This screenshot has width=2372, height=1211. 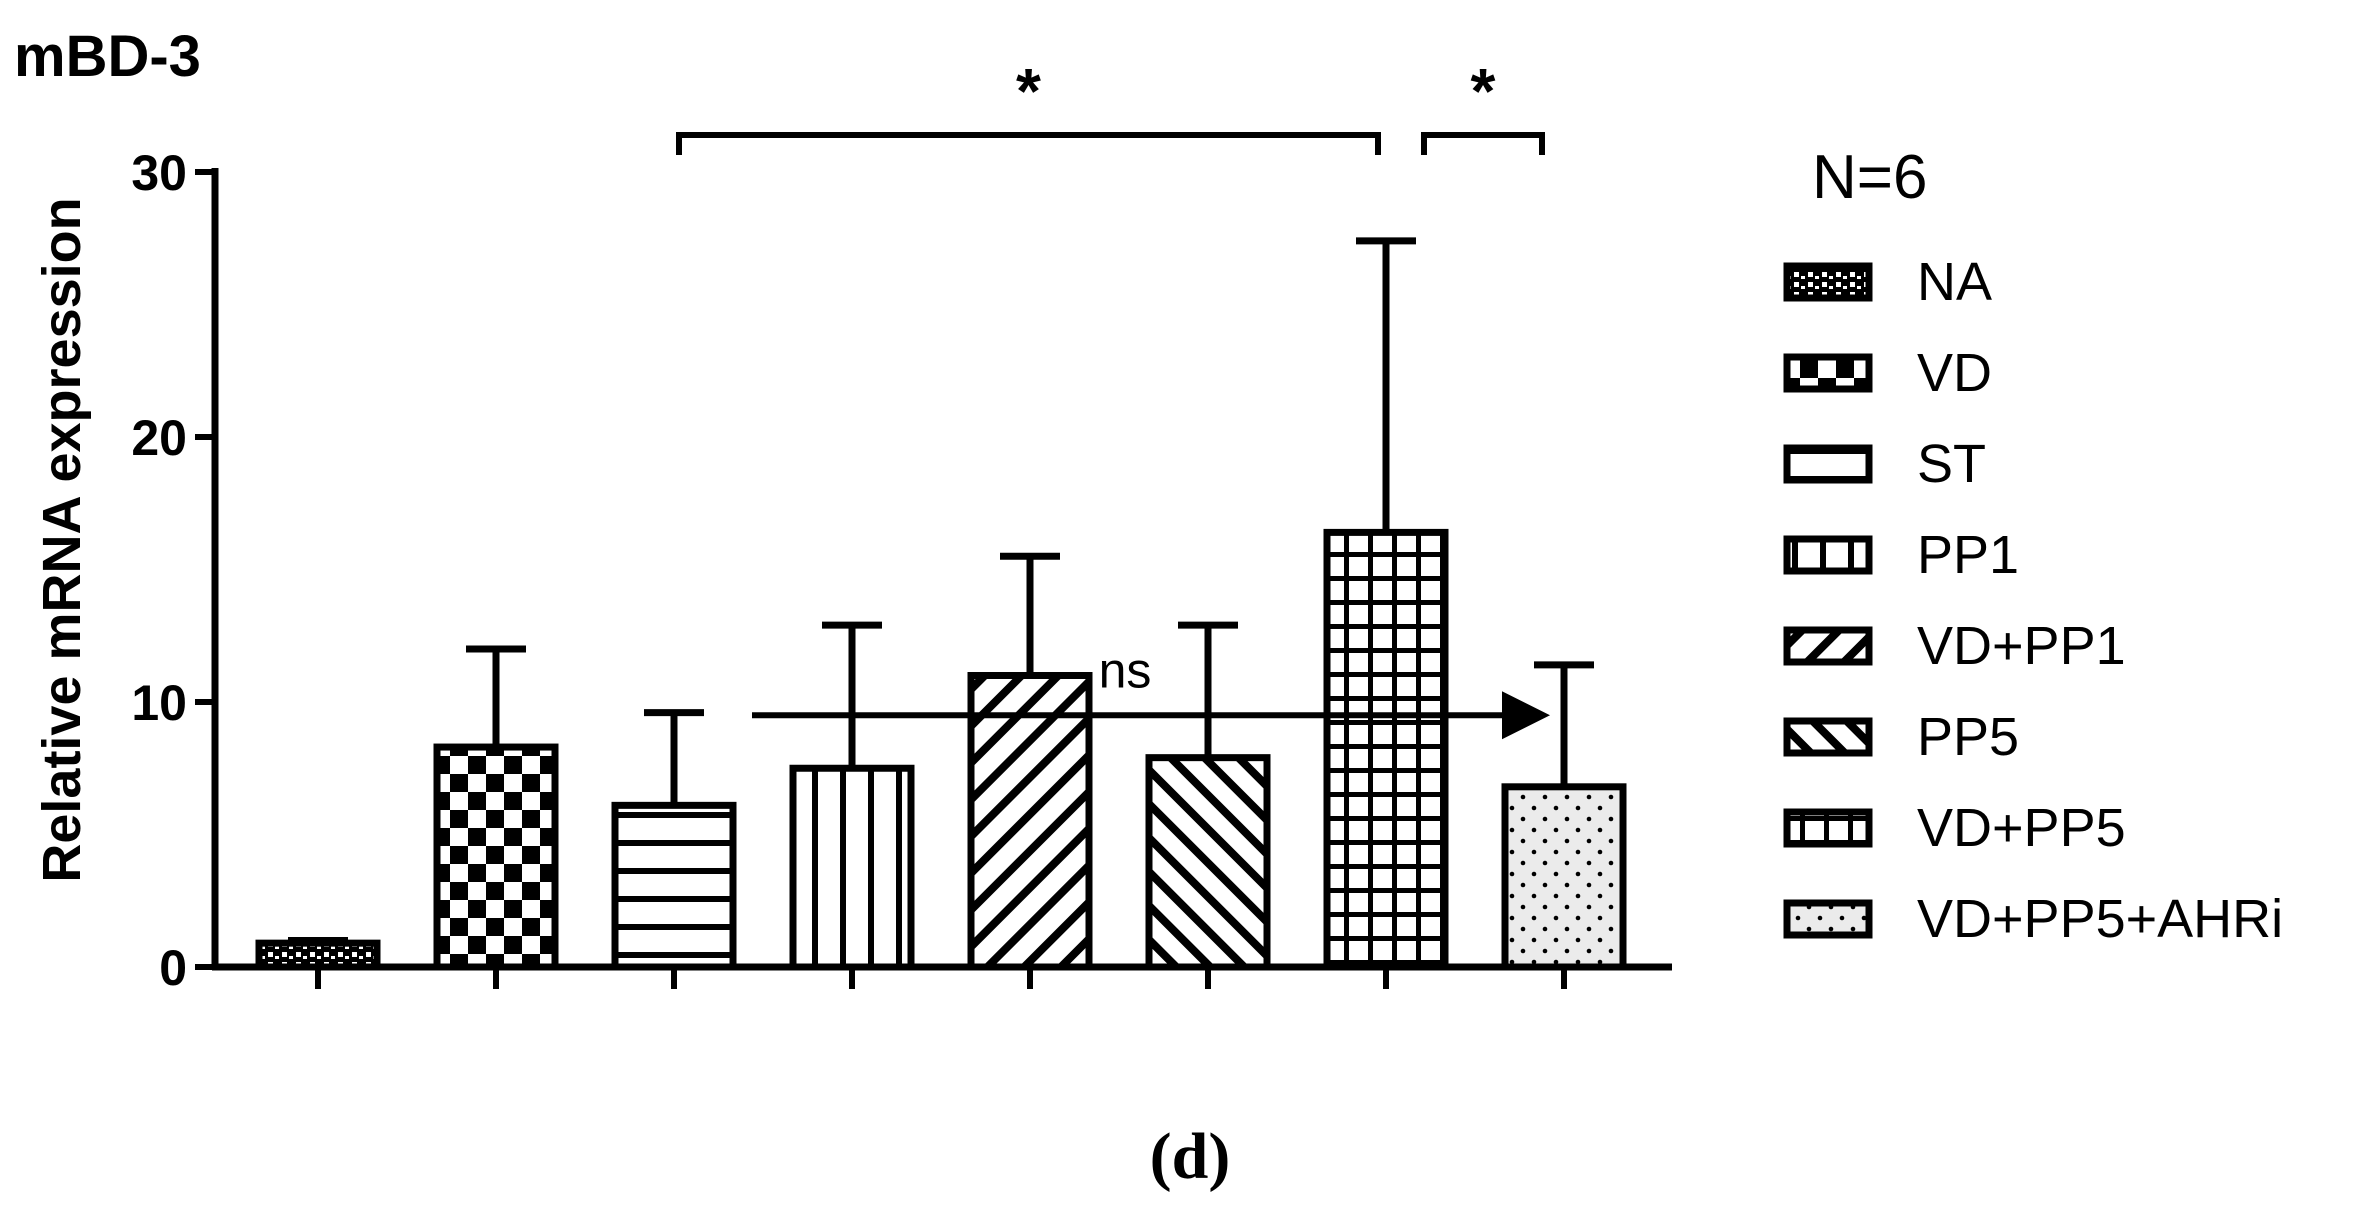 I want to click on bar-PP1, so click(x=852, y=867).